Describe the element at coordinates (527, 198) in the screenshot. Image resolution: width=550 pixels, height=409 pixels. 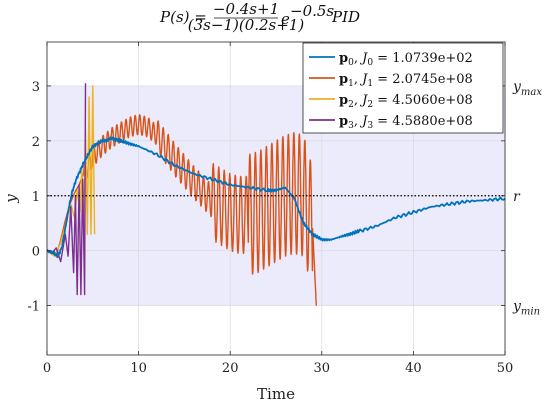
I see `right-side-labels: ymax ymin r` at that location.